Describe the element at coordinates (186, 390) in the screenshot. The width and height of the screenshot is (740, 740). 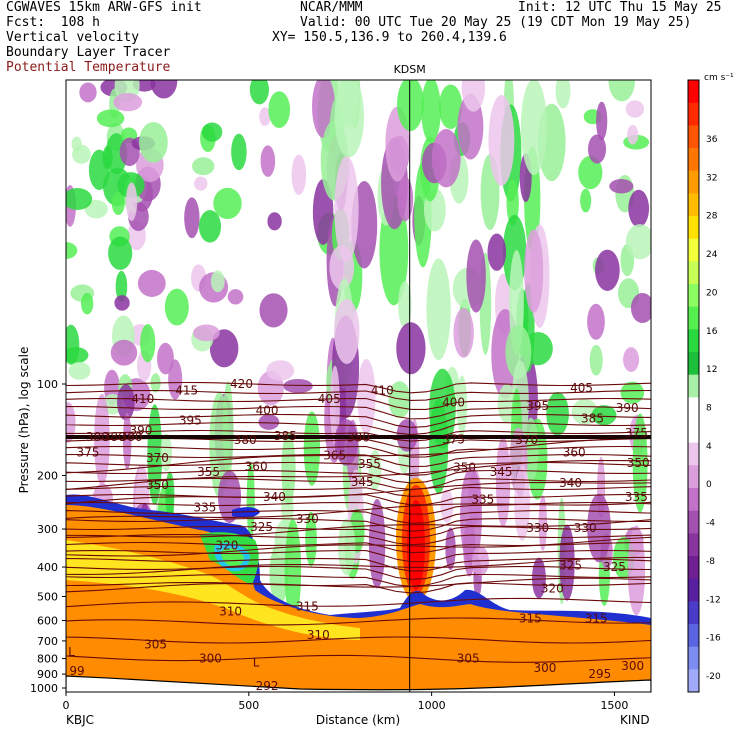
I see `theta-label: 415` at that location.